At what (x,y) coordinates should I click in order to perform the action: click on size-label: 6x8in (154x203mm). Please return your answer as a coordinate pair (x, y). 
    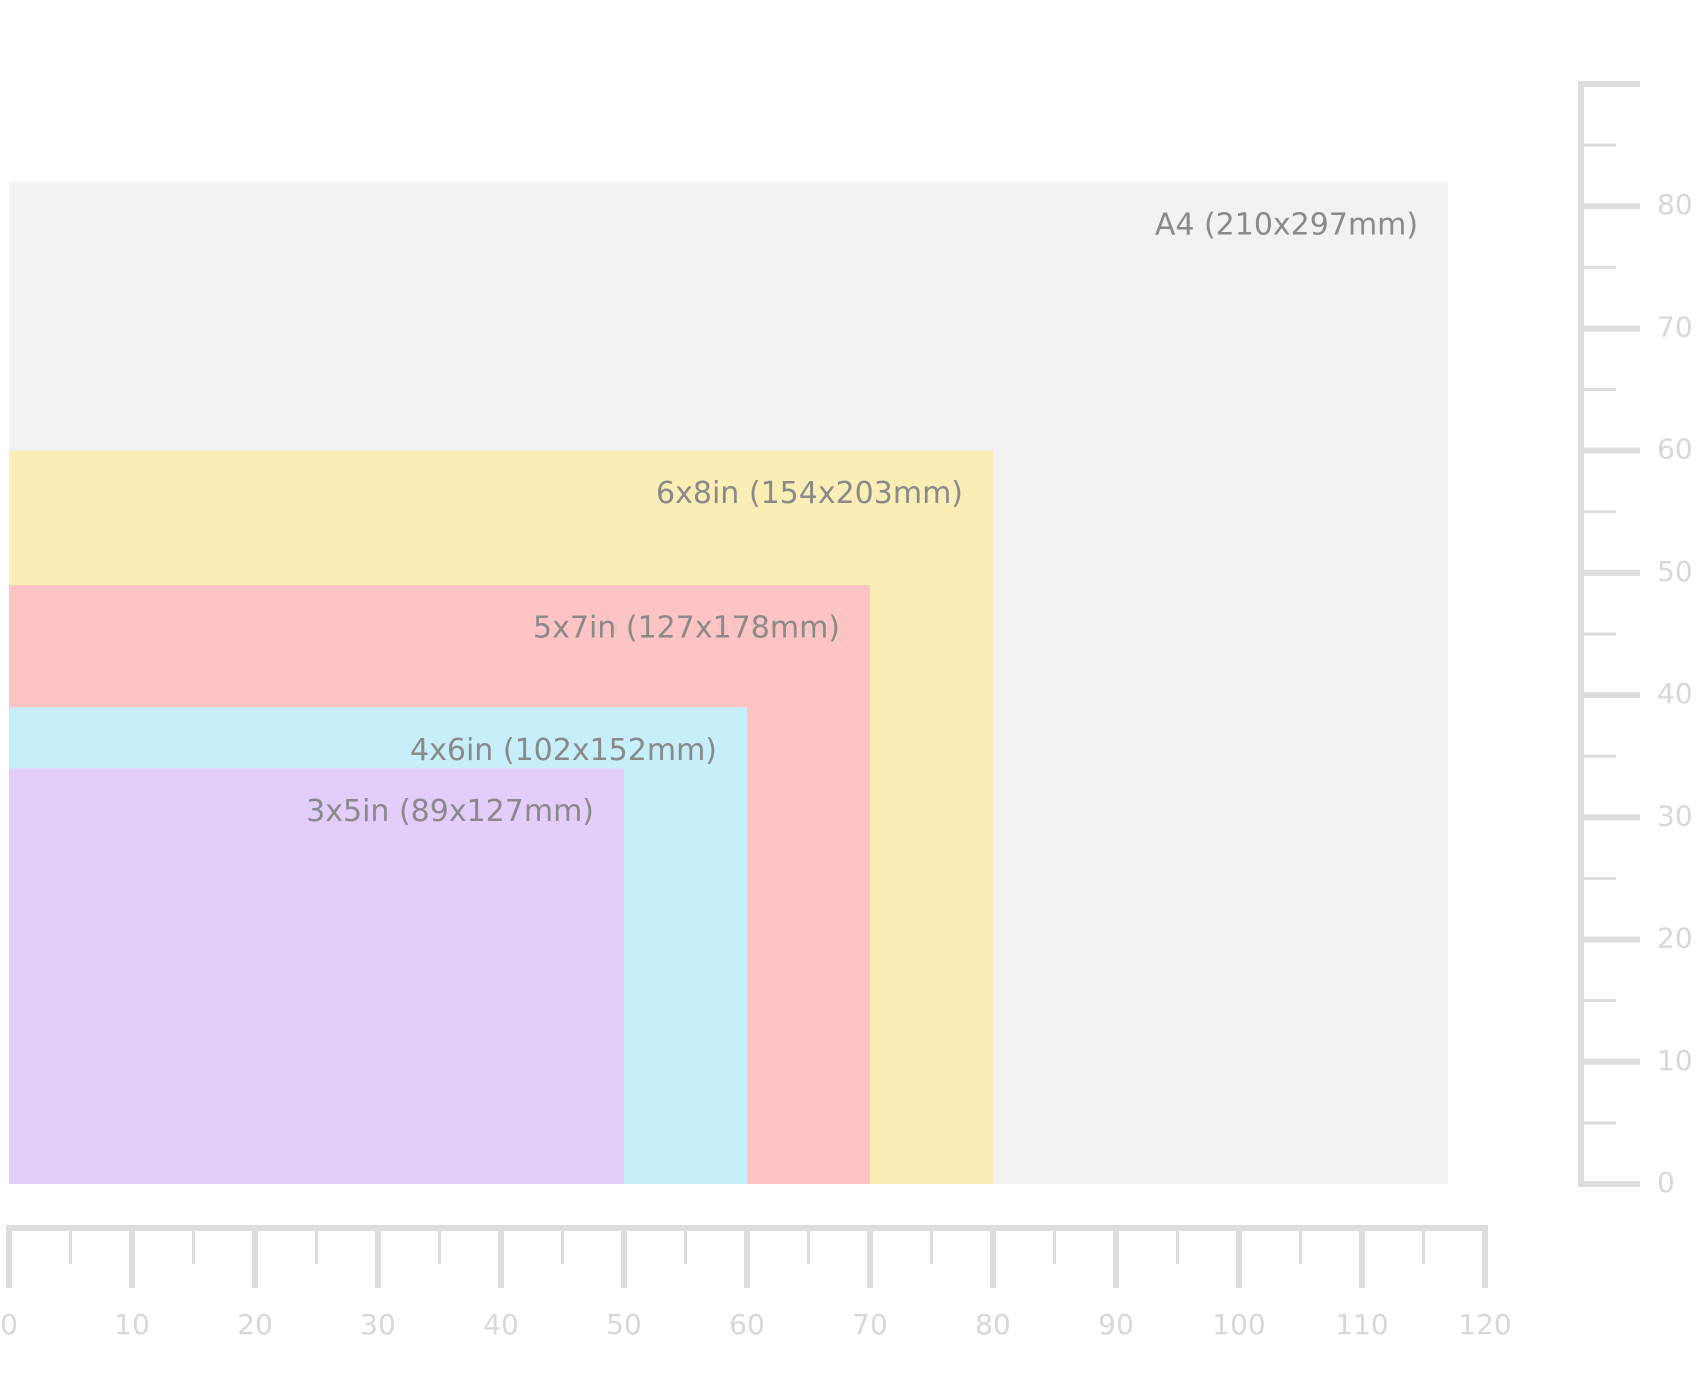
    Looking at the image, I should click on (809, 493).